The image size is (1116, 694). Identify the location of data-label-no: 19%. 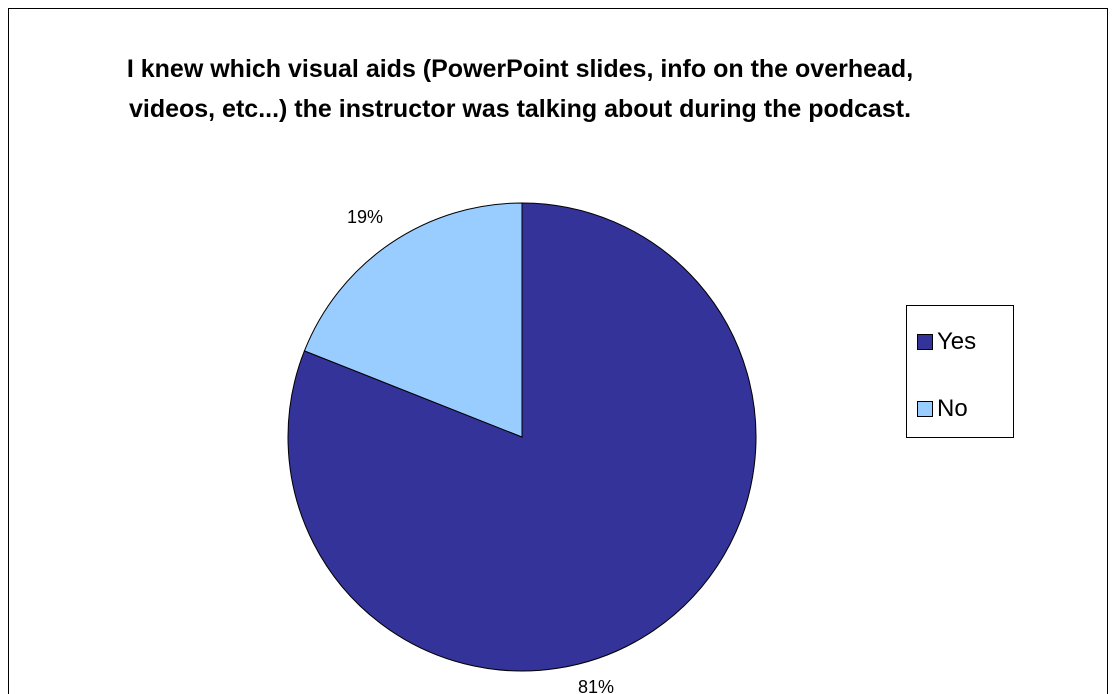
(365, 217).